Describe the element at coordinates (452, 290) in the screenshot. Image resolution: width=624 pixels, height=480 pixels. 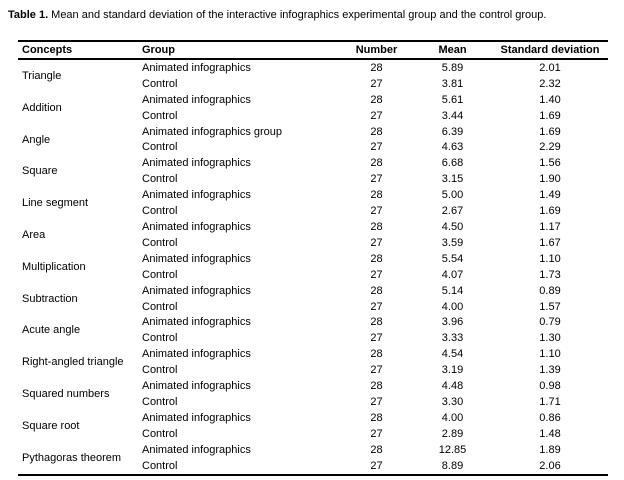
I see `mean-cell: 5.14` at that location.